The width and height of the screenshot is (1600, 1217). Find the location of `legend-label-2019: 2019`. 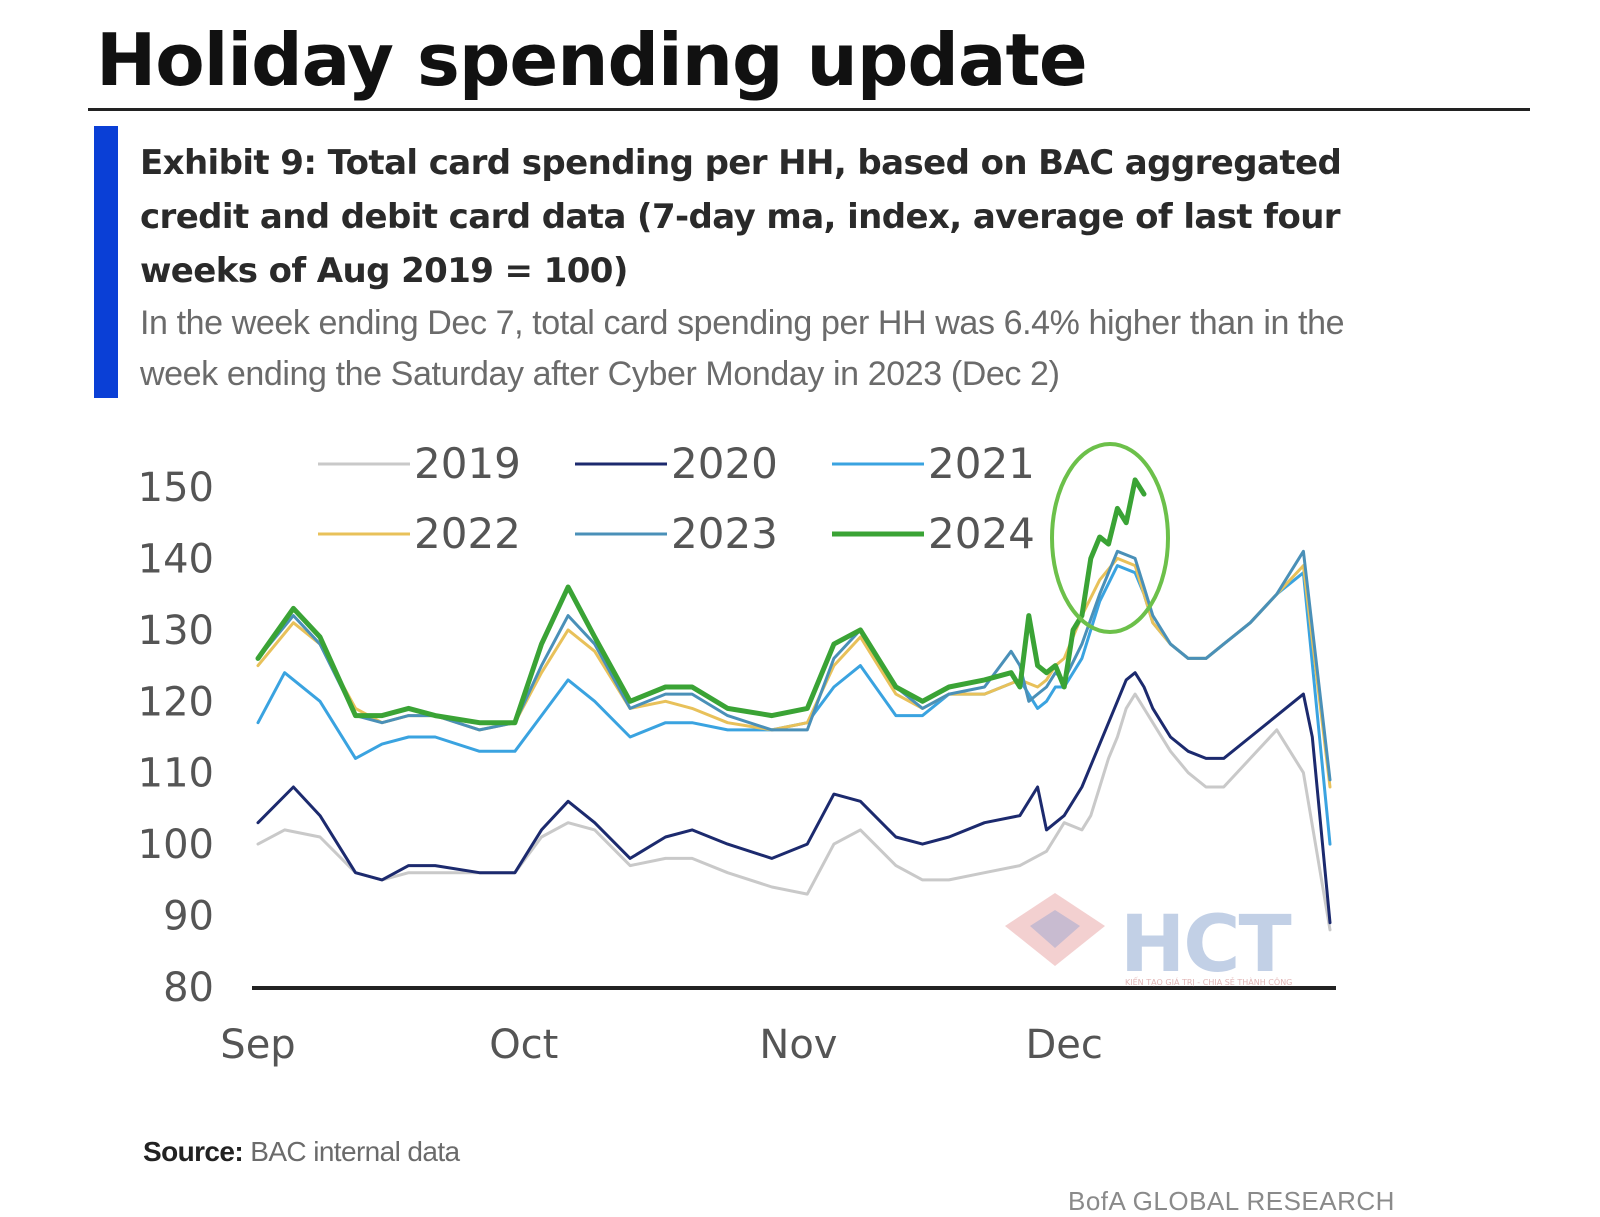

legend-label-2019: 2019 is located at coordinates (467, 463).